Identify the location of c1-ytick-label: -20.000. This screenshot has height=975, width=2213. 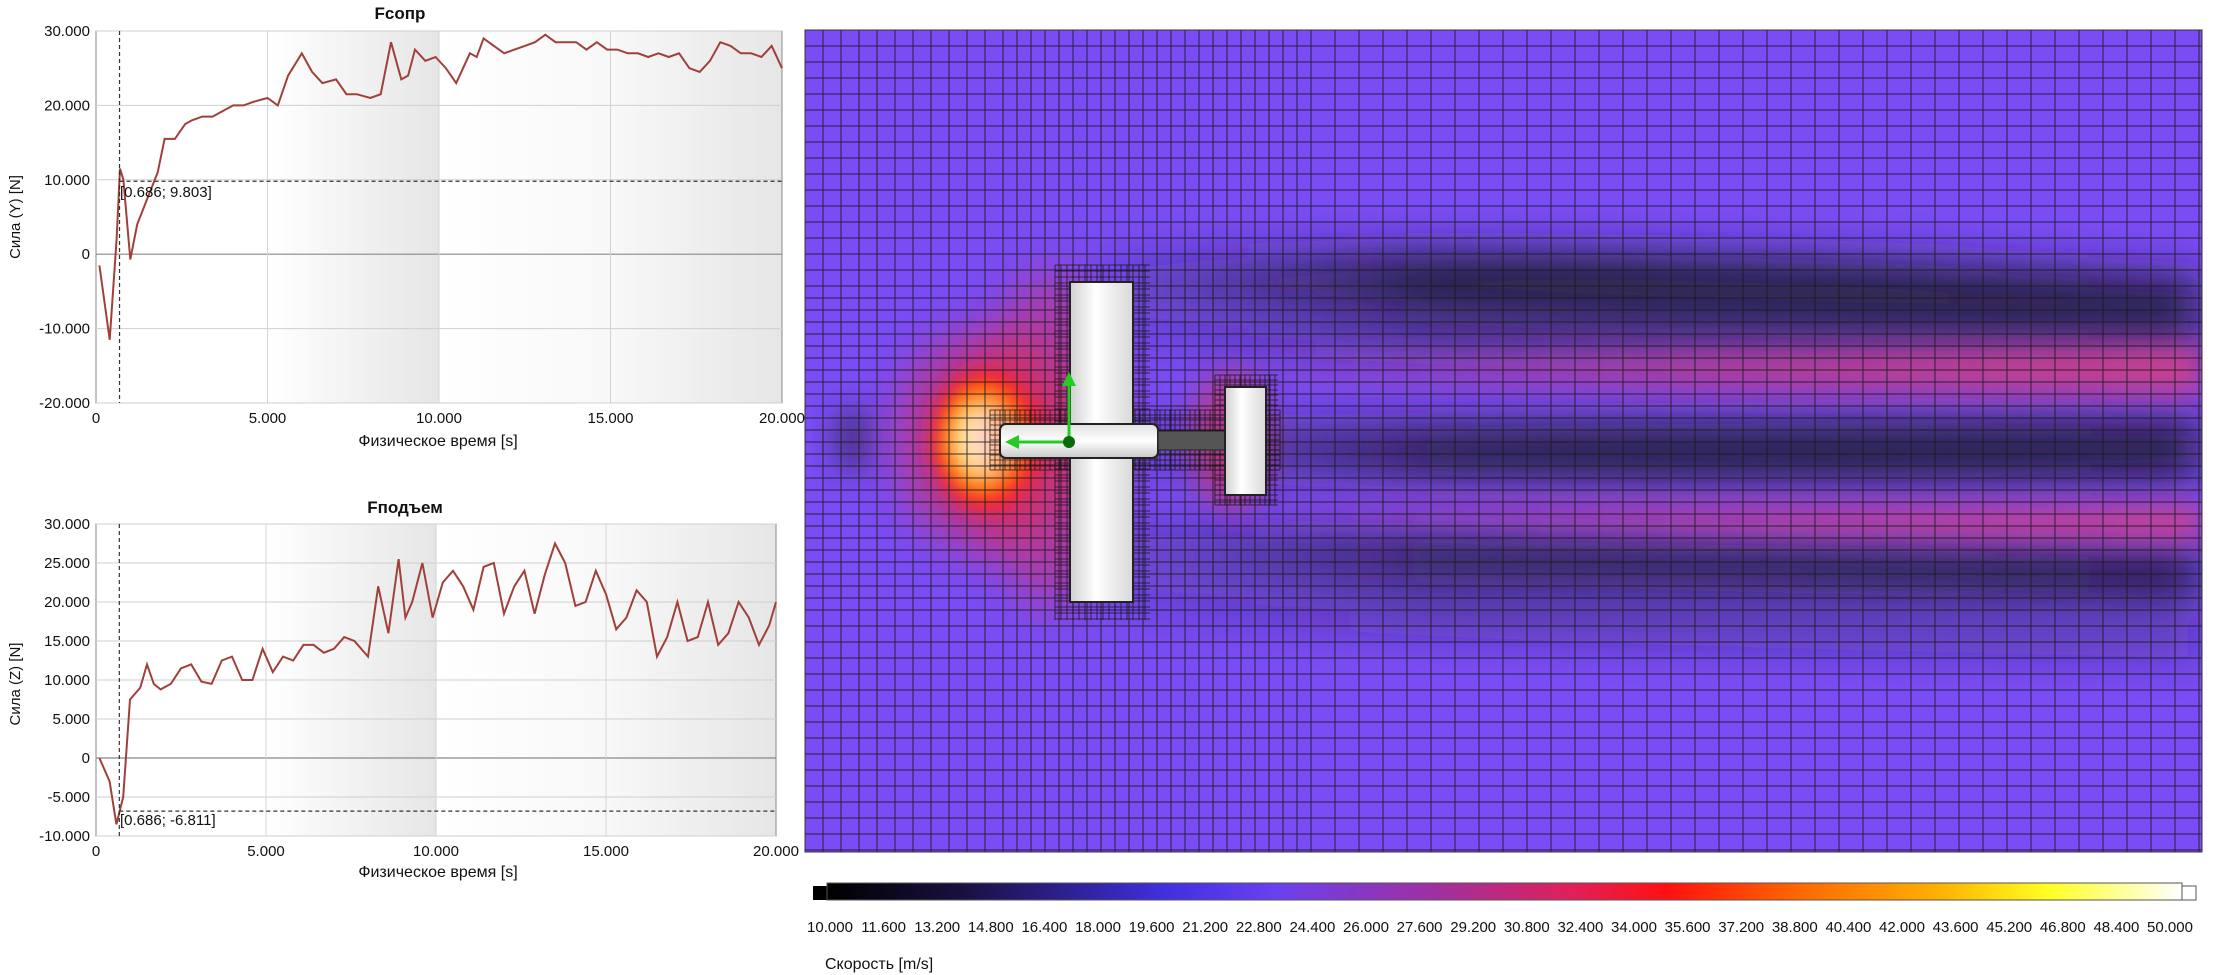
(64, 403).